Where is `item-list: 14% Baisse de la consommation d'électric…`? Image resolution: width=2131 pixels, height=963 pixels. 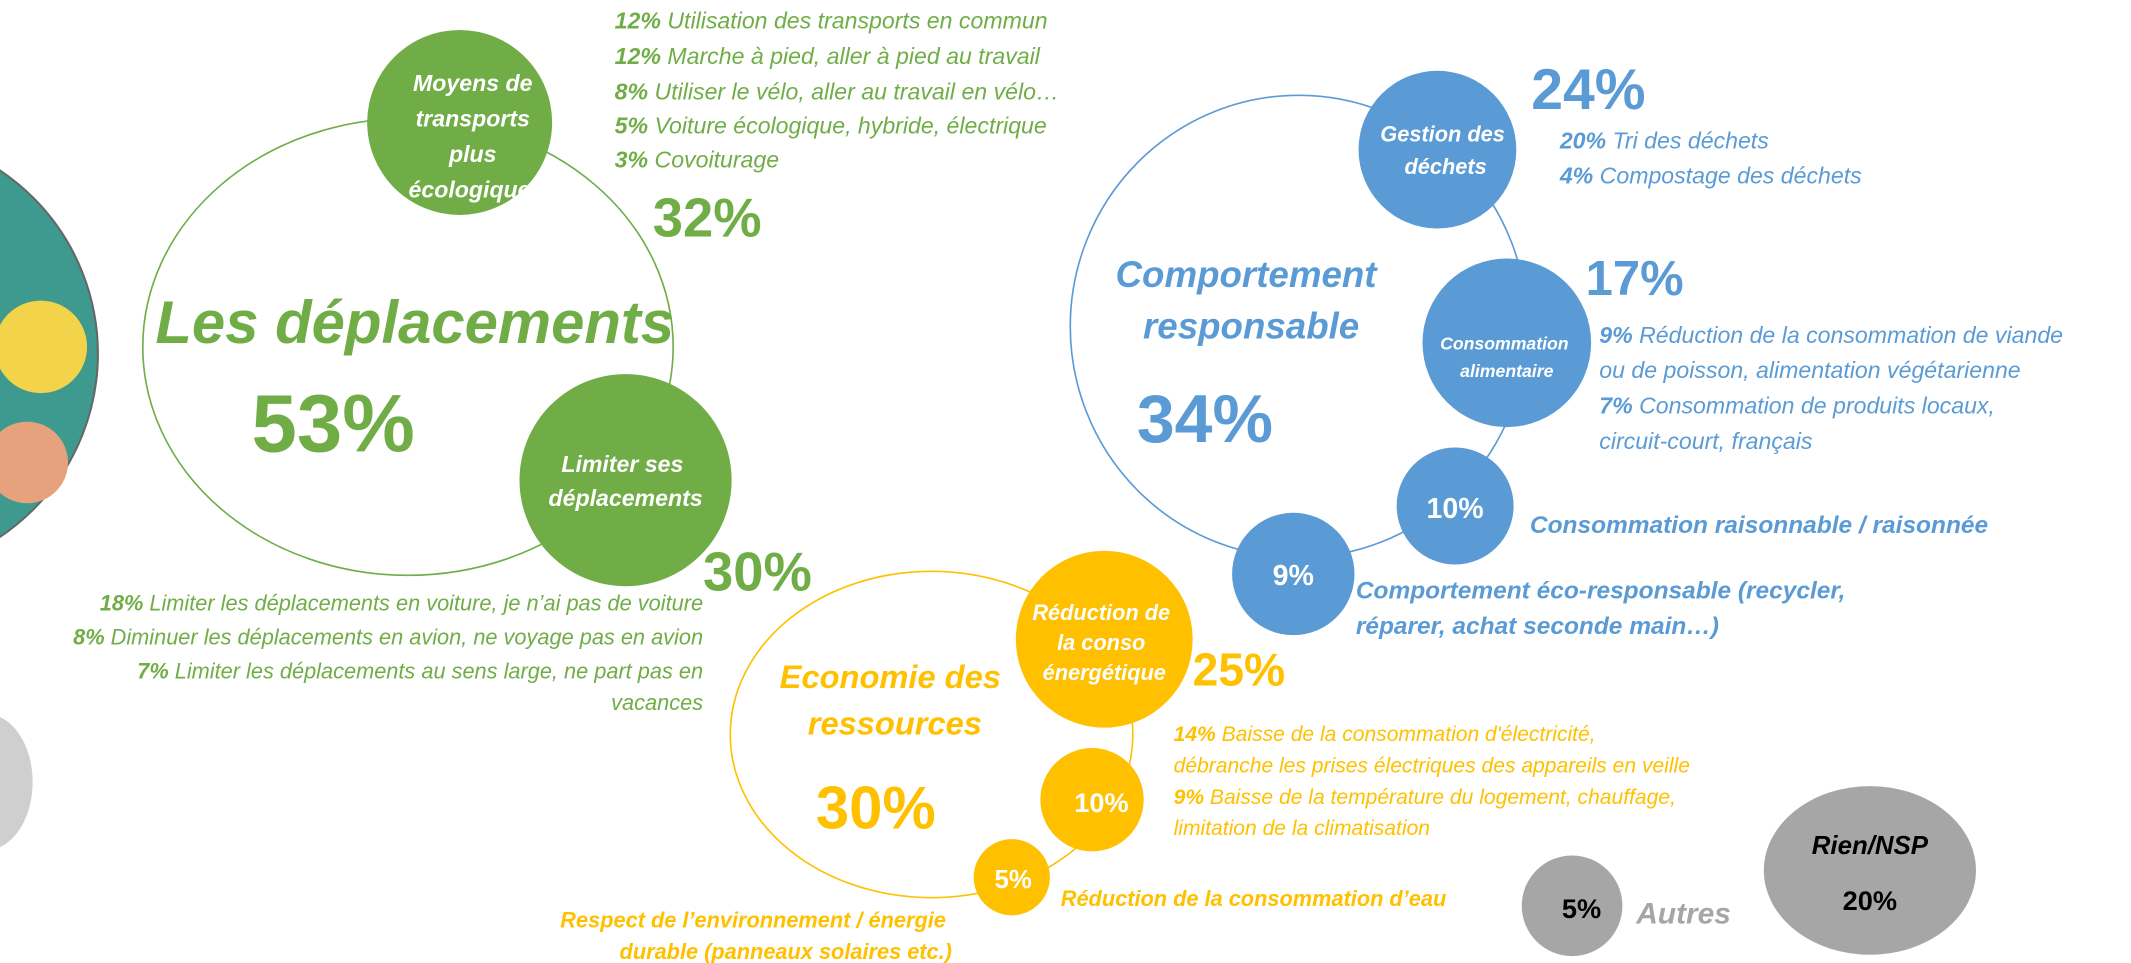
item-list: 14% Baisse de la consommation d'électric… is located at coordinates (1432, 781).